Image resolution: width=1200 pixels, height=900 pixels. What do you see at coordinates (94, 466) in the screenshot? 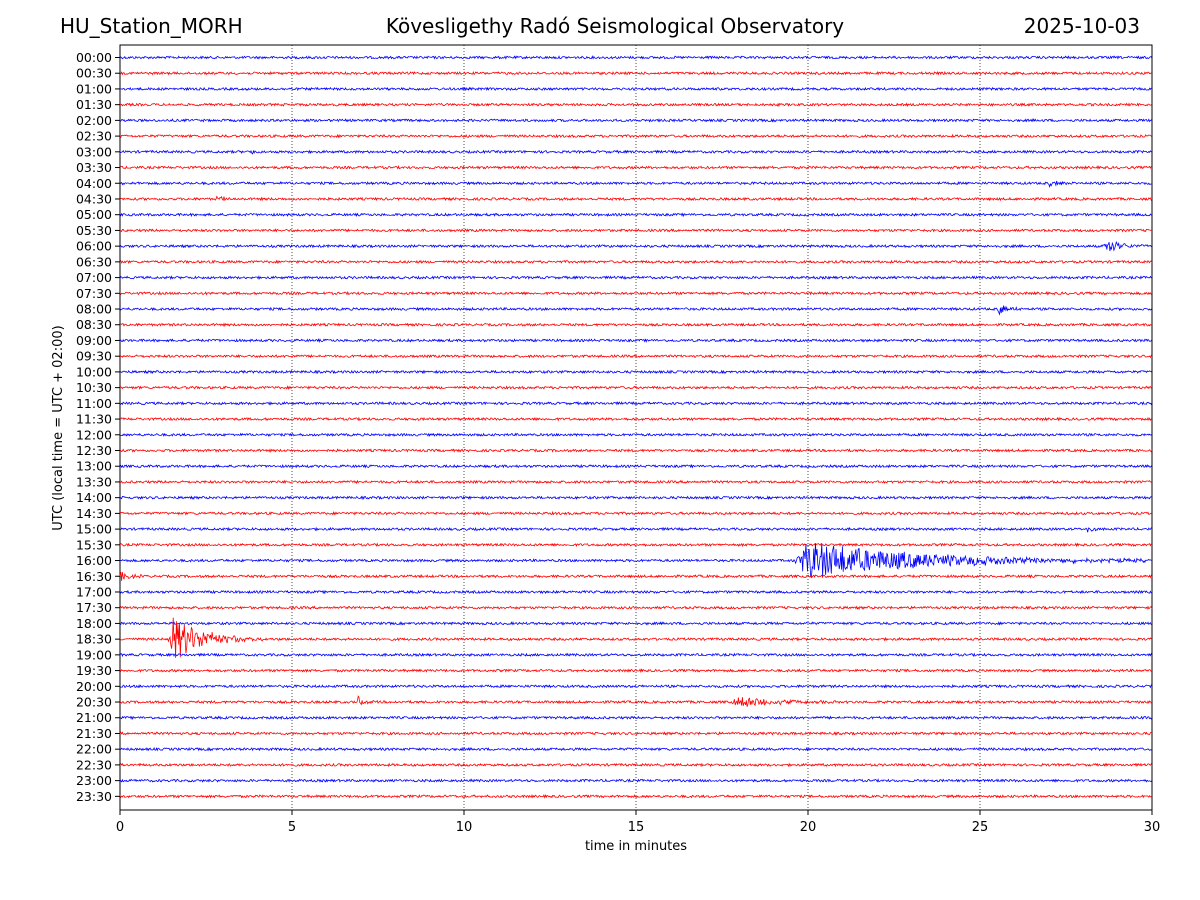
I see `y-tick-label: 13:00` at bounding box center [94, 466].